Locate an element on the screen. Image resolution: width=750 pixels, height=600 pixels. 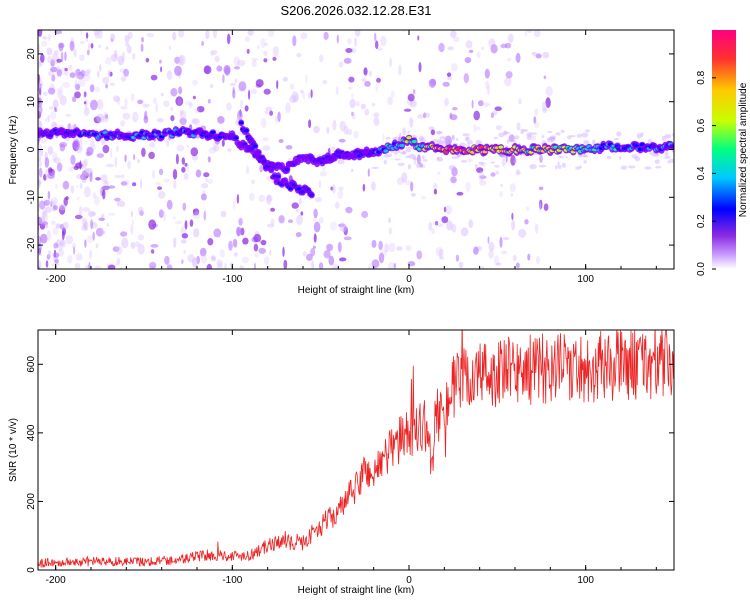
x-tick-label: 0 is located at coordinates (409, 580).